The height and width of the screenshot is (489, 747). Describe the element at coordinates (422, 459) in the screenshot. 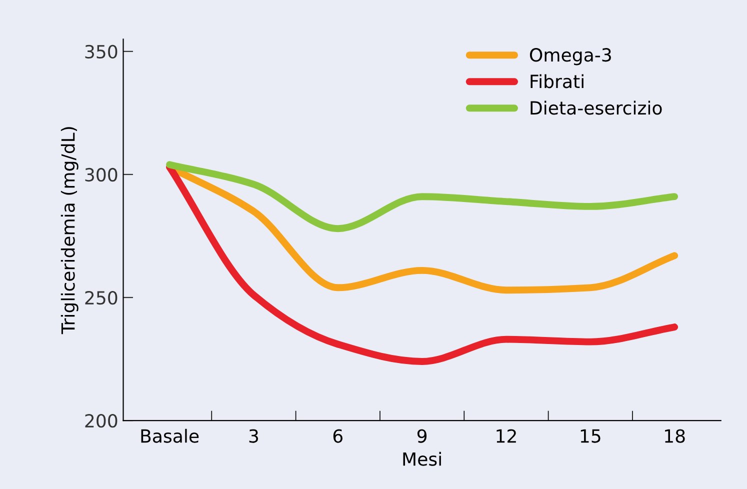

I see `x-axis-title: Mesi` at that location.